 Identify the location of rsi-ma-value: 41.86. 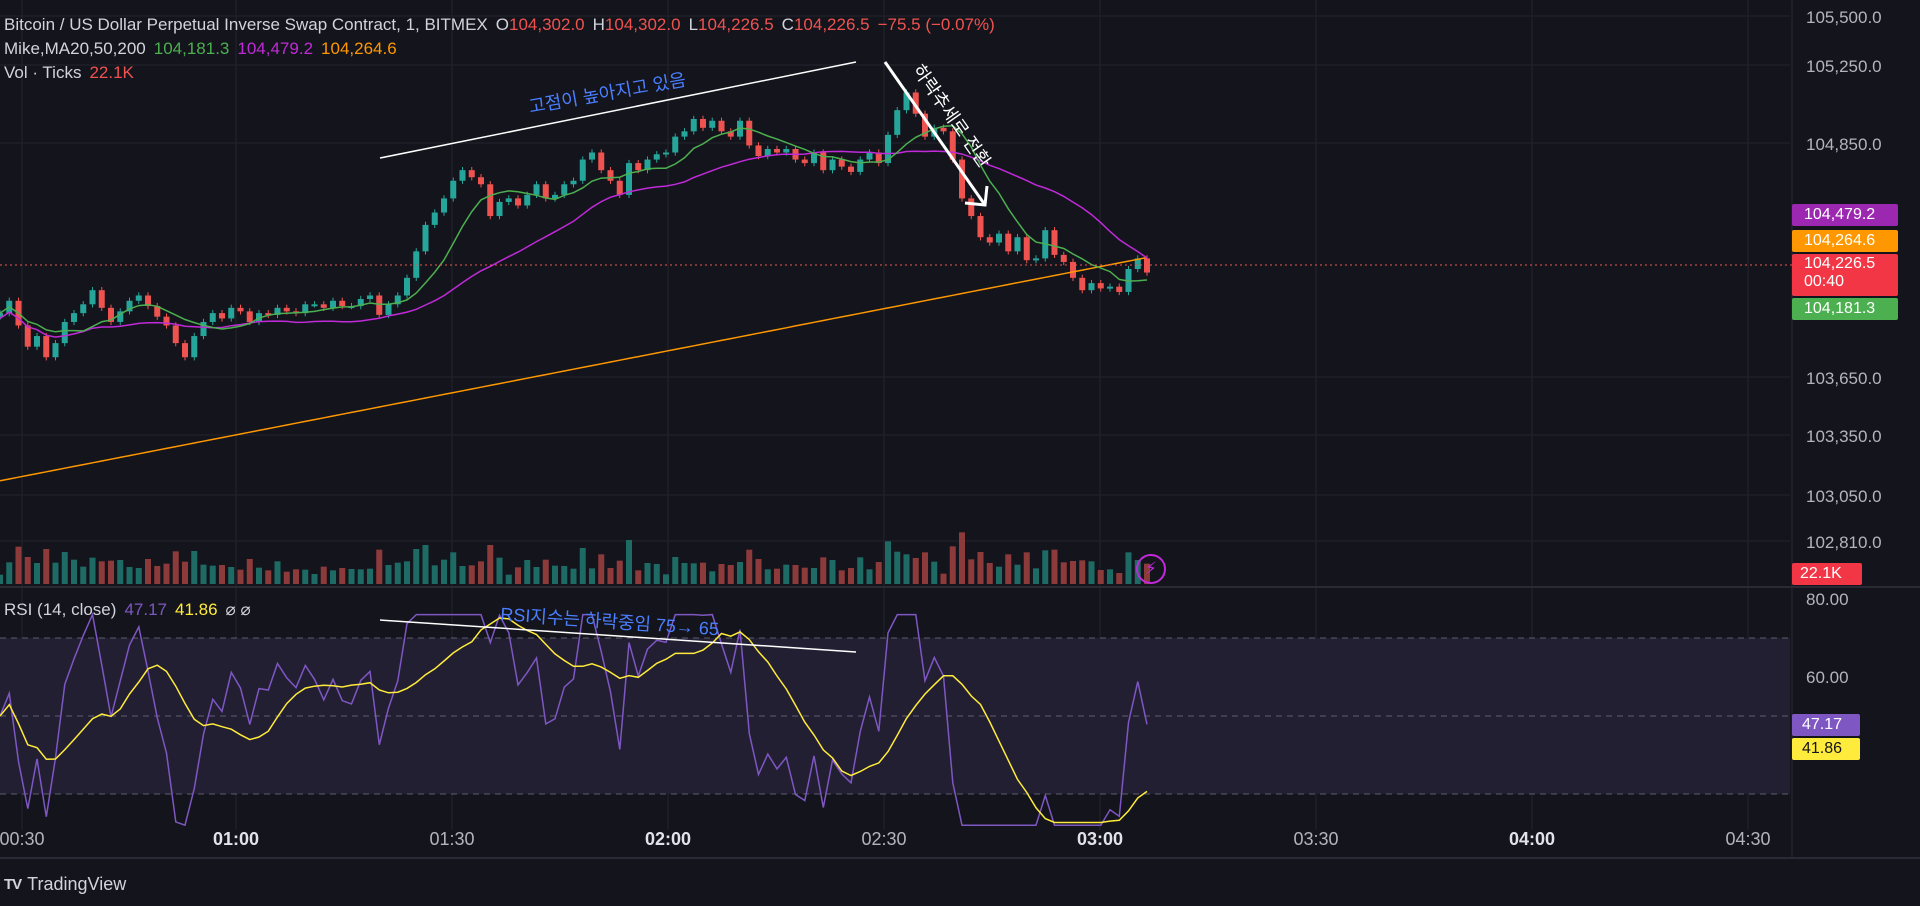
(196, 609).